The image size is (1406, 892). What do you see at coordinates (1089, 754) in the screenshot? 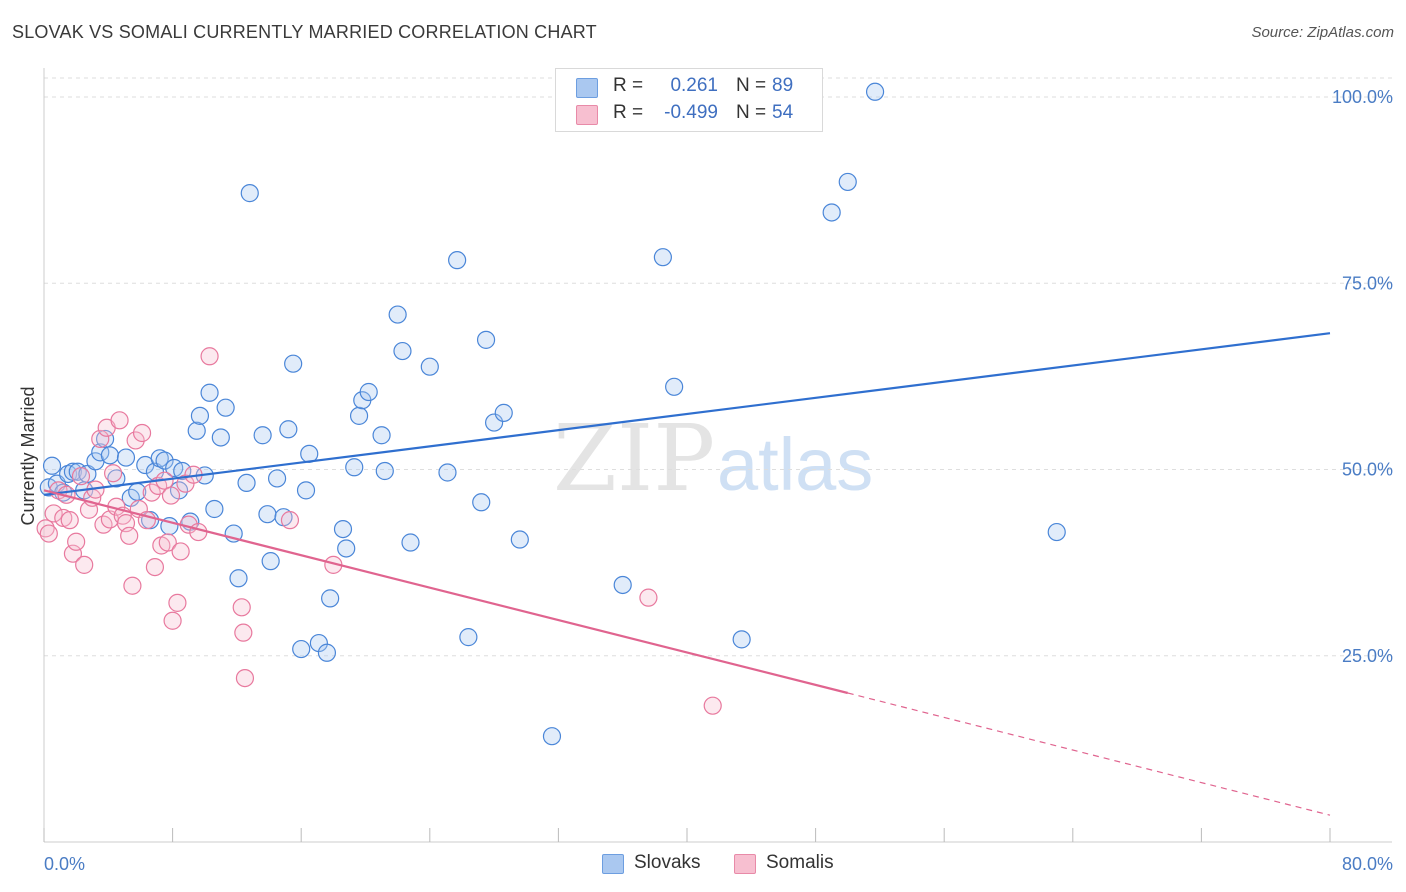
I see `trend-line-somalis-extrapolated` at bounding box center [1089, 754].